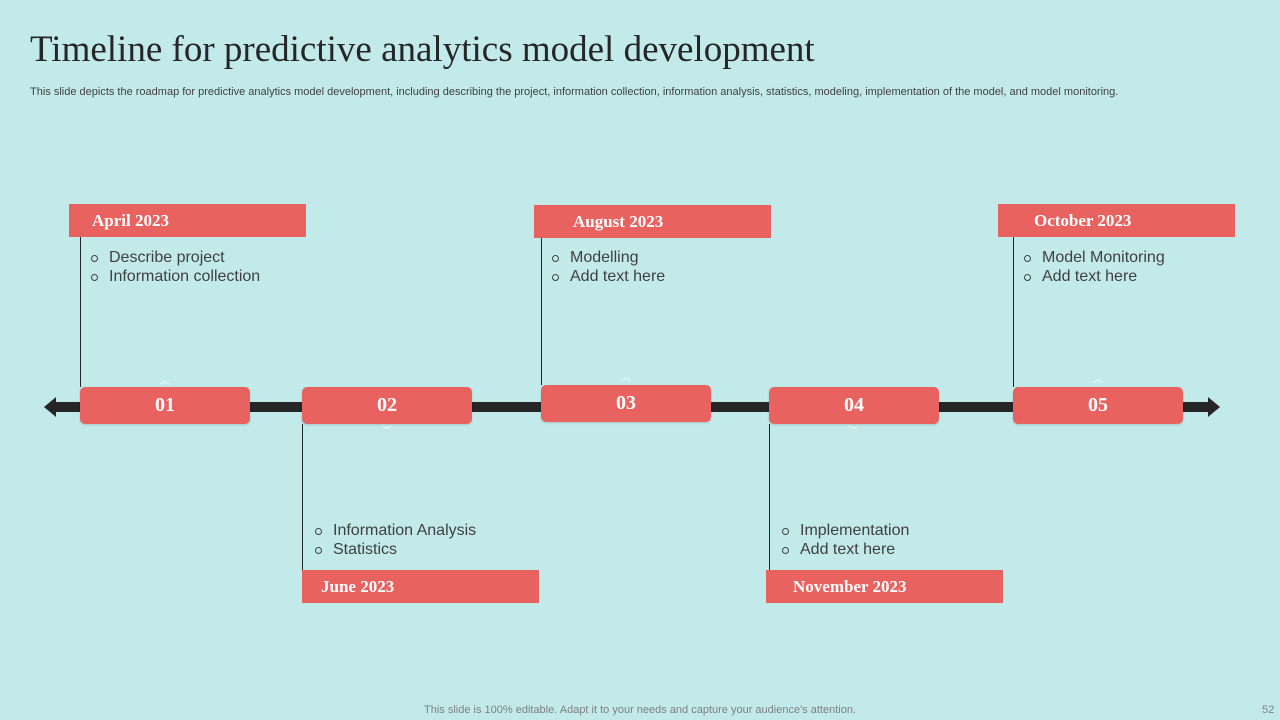 The image size is (1280, 720). I want to click on milestone-1-date-label: April 2023, so click(130, 220).